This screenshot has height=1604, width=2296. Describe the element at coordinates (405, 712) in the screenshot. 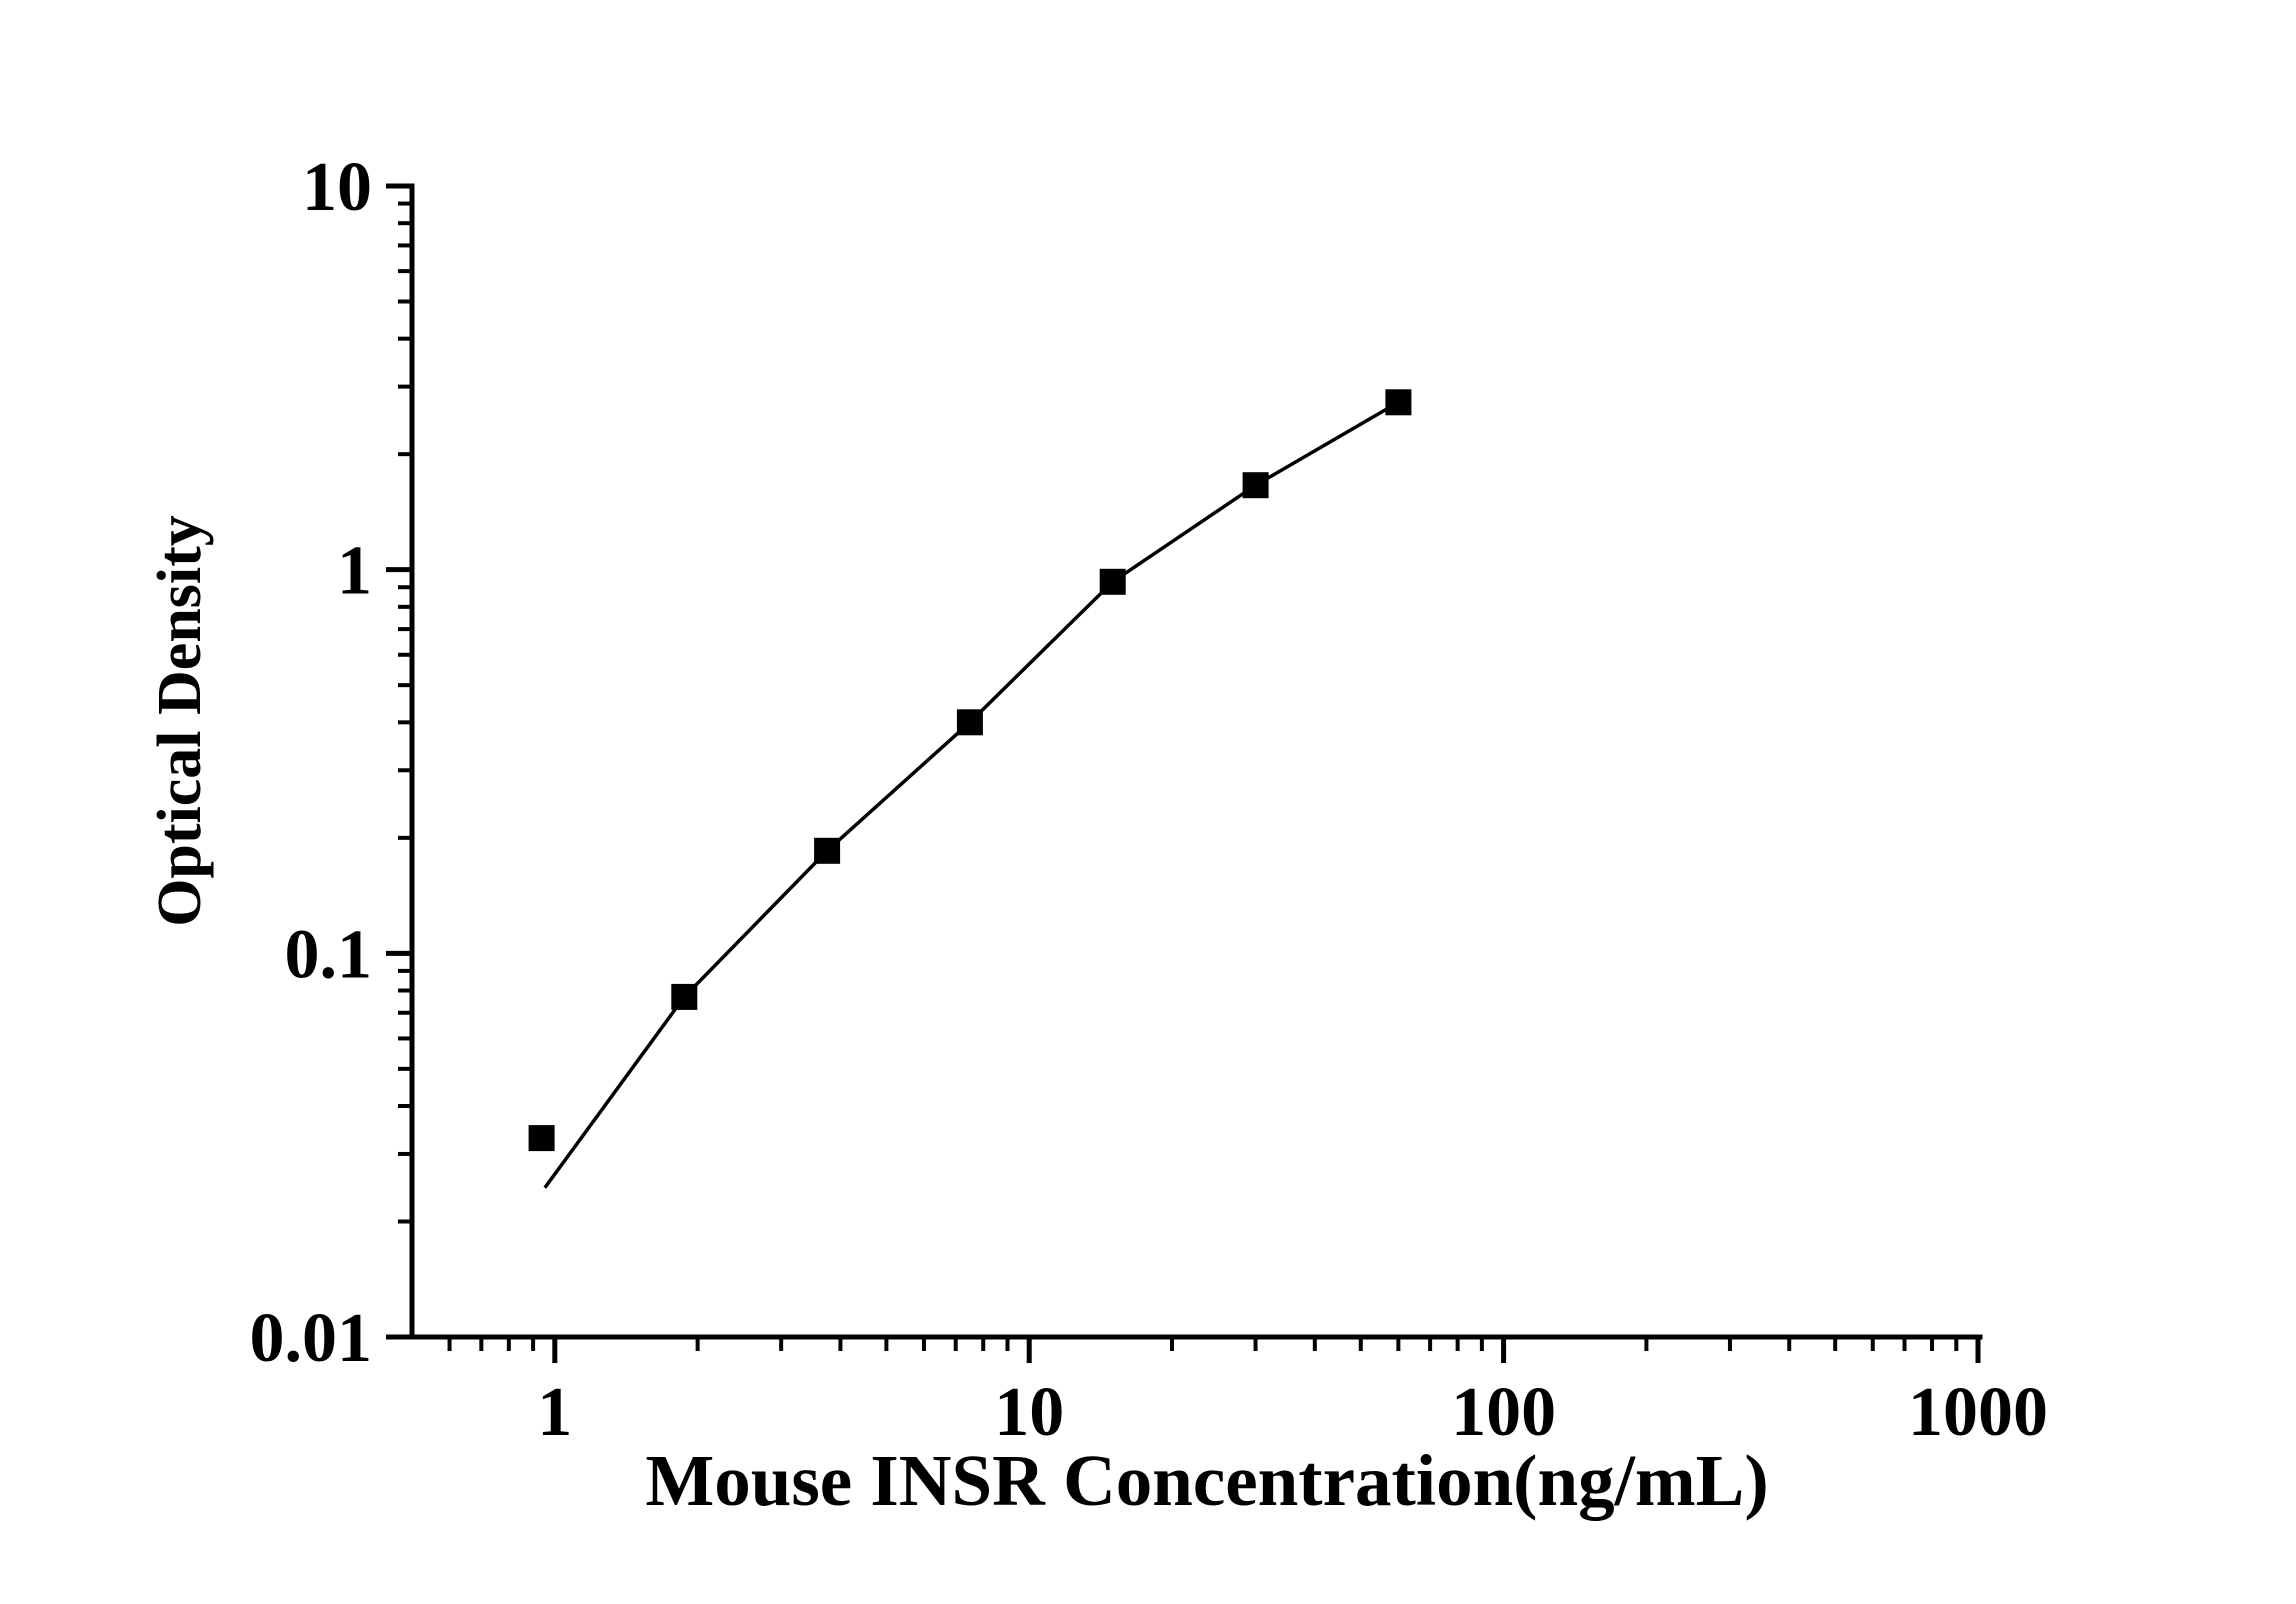

I see `y-axis-minor-ticks` at that location.